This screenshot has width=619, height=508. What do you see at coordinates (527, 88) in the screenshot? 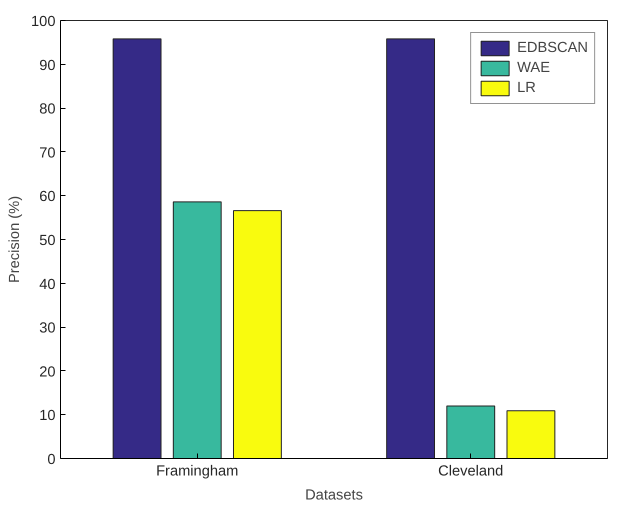
I see `legend-label: LR` at bounding box center [527, 88].